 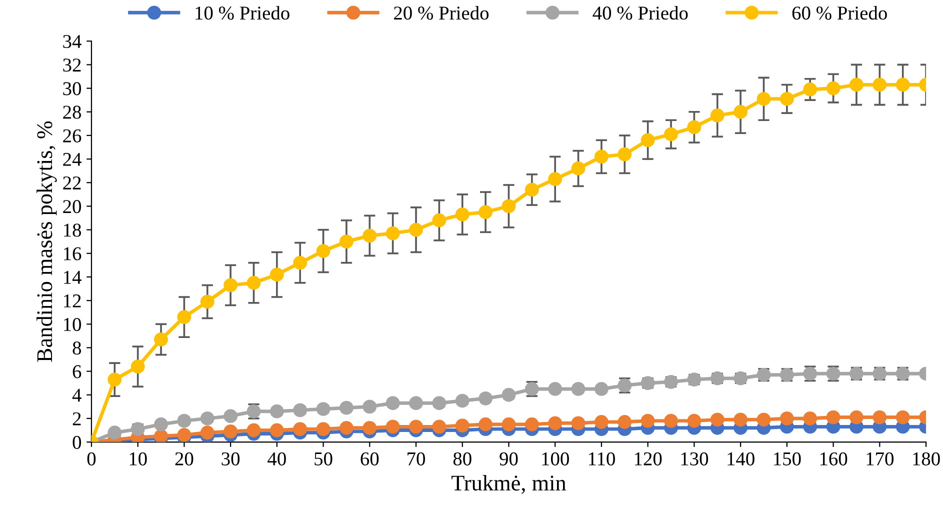 What do you see at coordinates (509, 459) in the screenshot?
I see `x-tick-label: 90` at bounding box center [509, 459].